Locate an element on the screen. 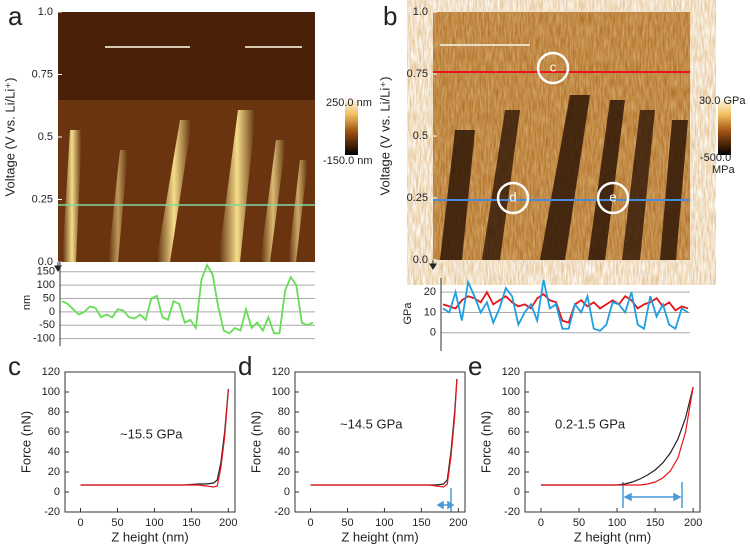  y-tick-label: 150 is located at coordinates (46, 272).